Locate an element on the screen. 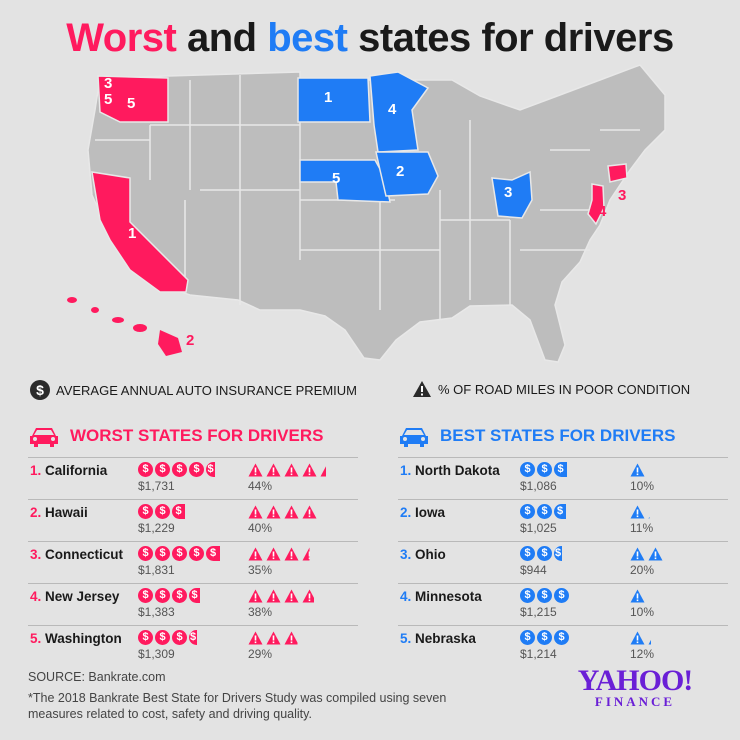 This screenshot has width=740, height=740. state-label: Hawaii is located at coordinates (66, 512).